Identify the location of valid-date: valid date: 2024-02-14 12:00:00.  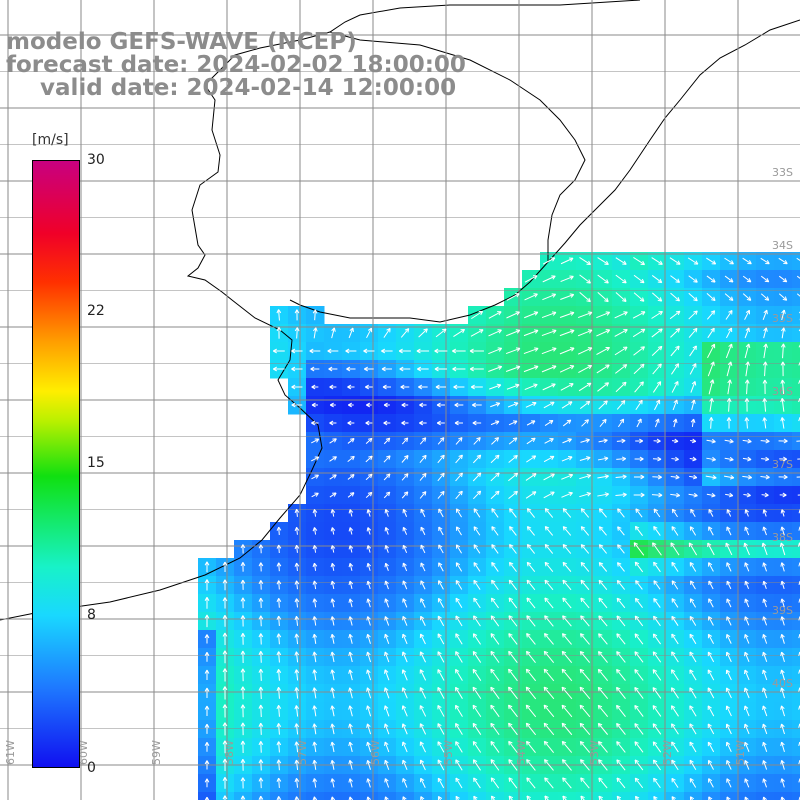
(248, 88).